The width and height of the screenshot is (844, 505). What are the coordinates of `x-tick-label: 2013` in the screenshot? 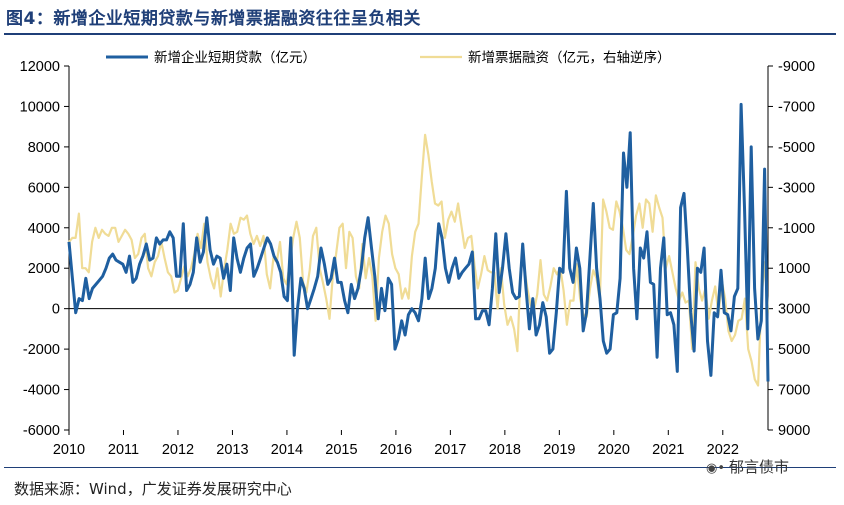 It's located at (232, 450).